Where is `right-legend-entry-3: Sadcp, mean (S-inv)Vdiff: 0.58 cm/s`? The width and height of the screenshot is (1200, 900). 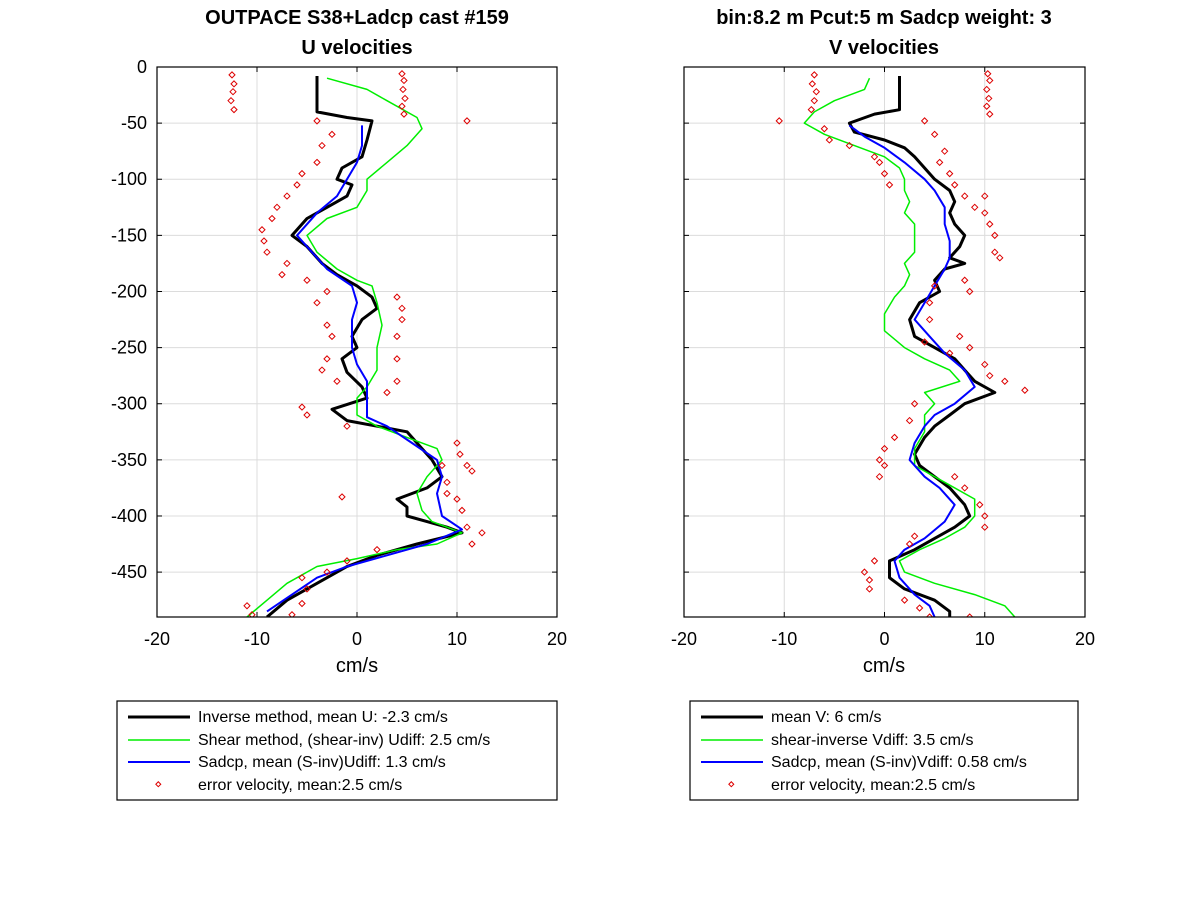 right-legend-entry-3: Sadcp, mean (S-inv)Vdiff: 0.58 cm/s is located at coordinates (899, 762).